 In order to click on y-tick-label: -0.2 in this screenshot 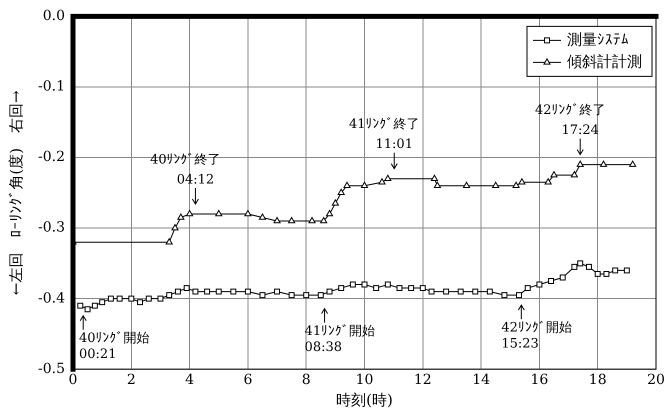, I will do `click(51, 157)`.